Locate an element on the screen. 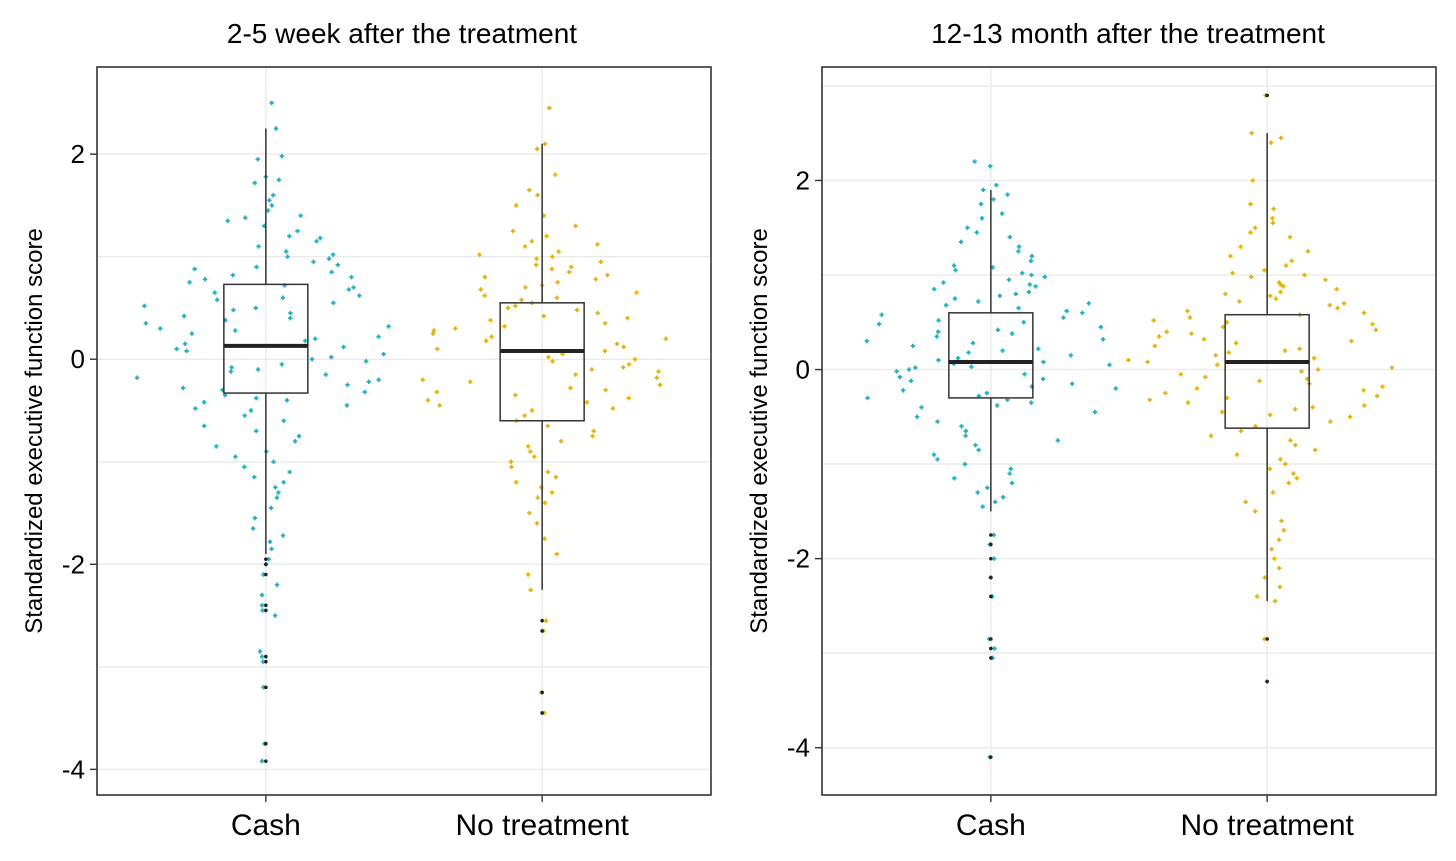 The width and height of the screenshot is (1456, 861). points-no-treatment is located at coordinates (544, 410).